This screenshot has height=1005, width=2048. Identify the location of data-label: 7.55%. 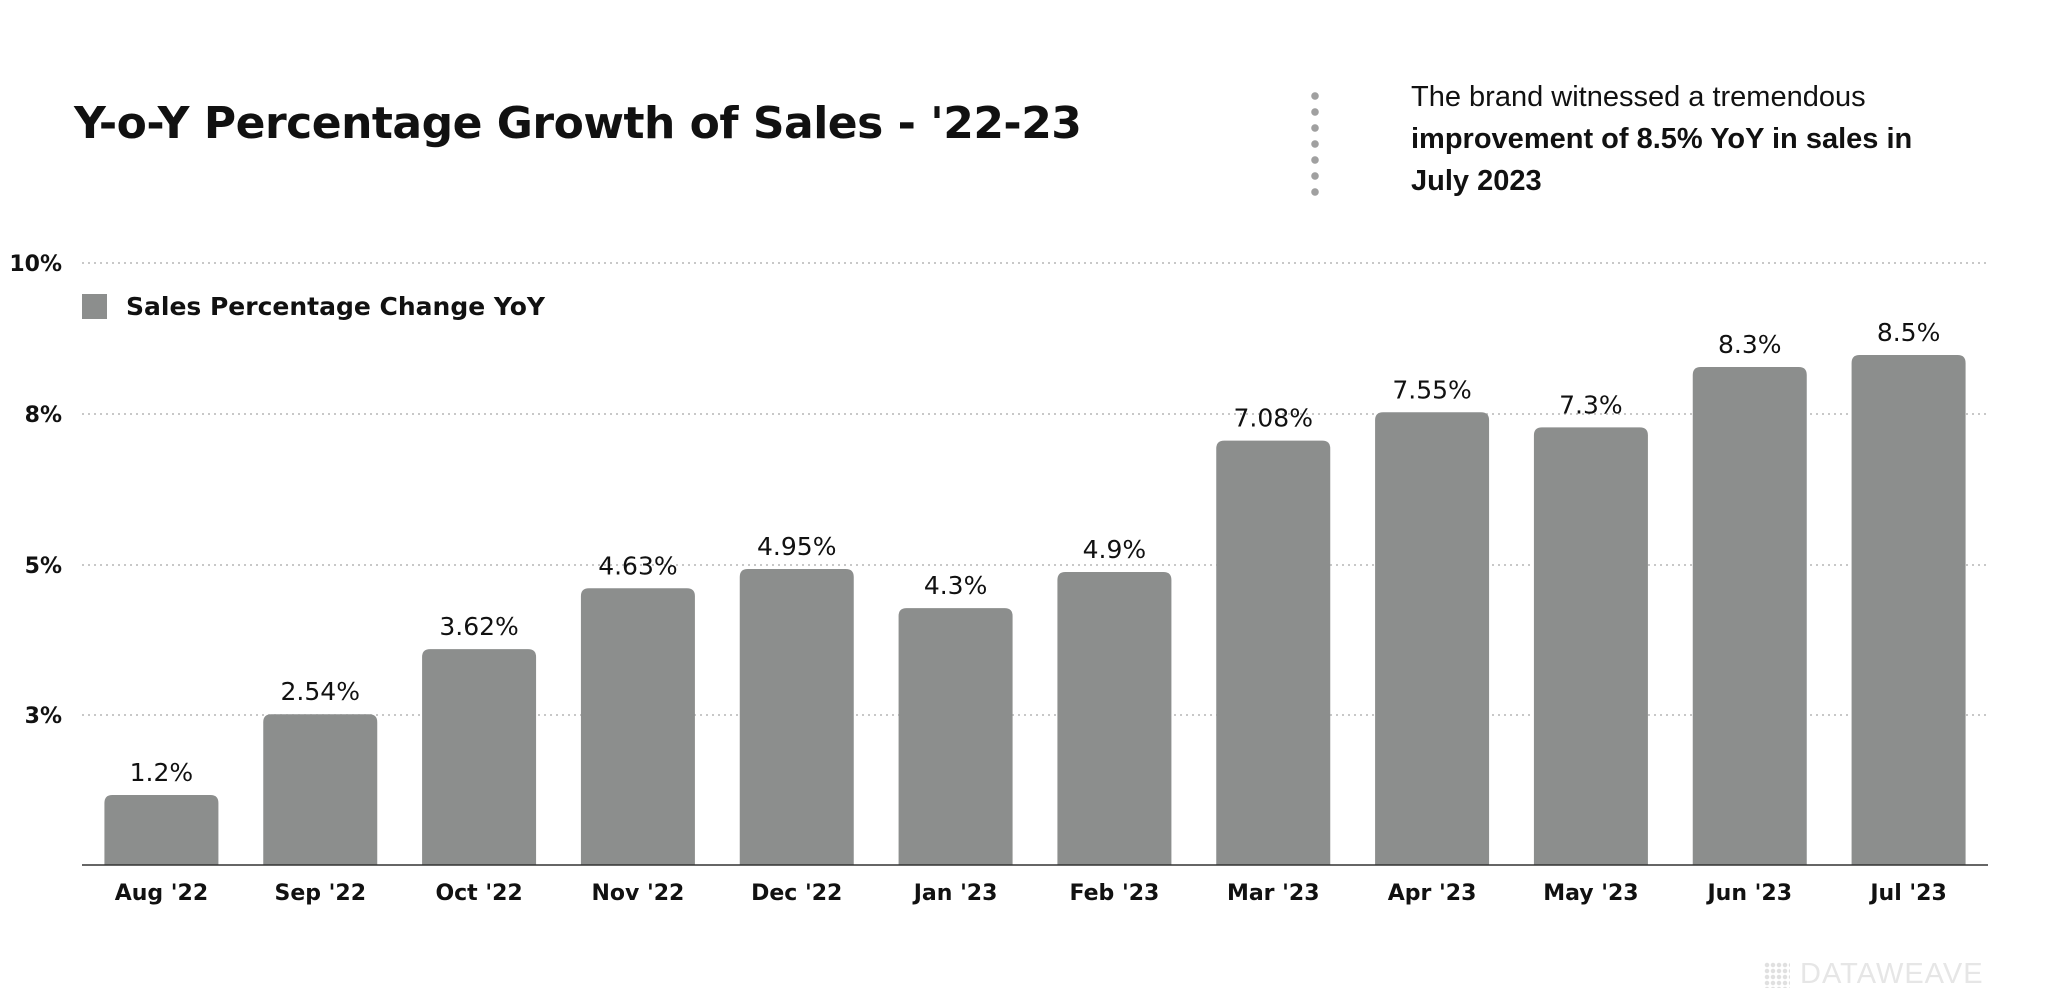
(1431, 389).